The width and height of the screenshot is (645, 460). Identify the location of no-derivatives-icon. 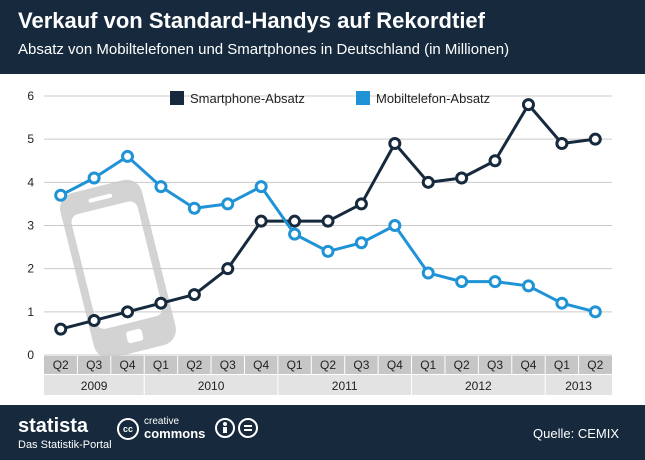
(248, 428).